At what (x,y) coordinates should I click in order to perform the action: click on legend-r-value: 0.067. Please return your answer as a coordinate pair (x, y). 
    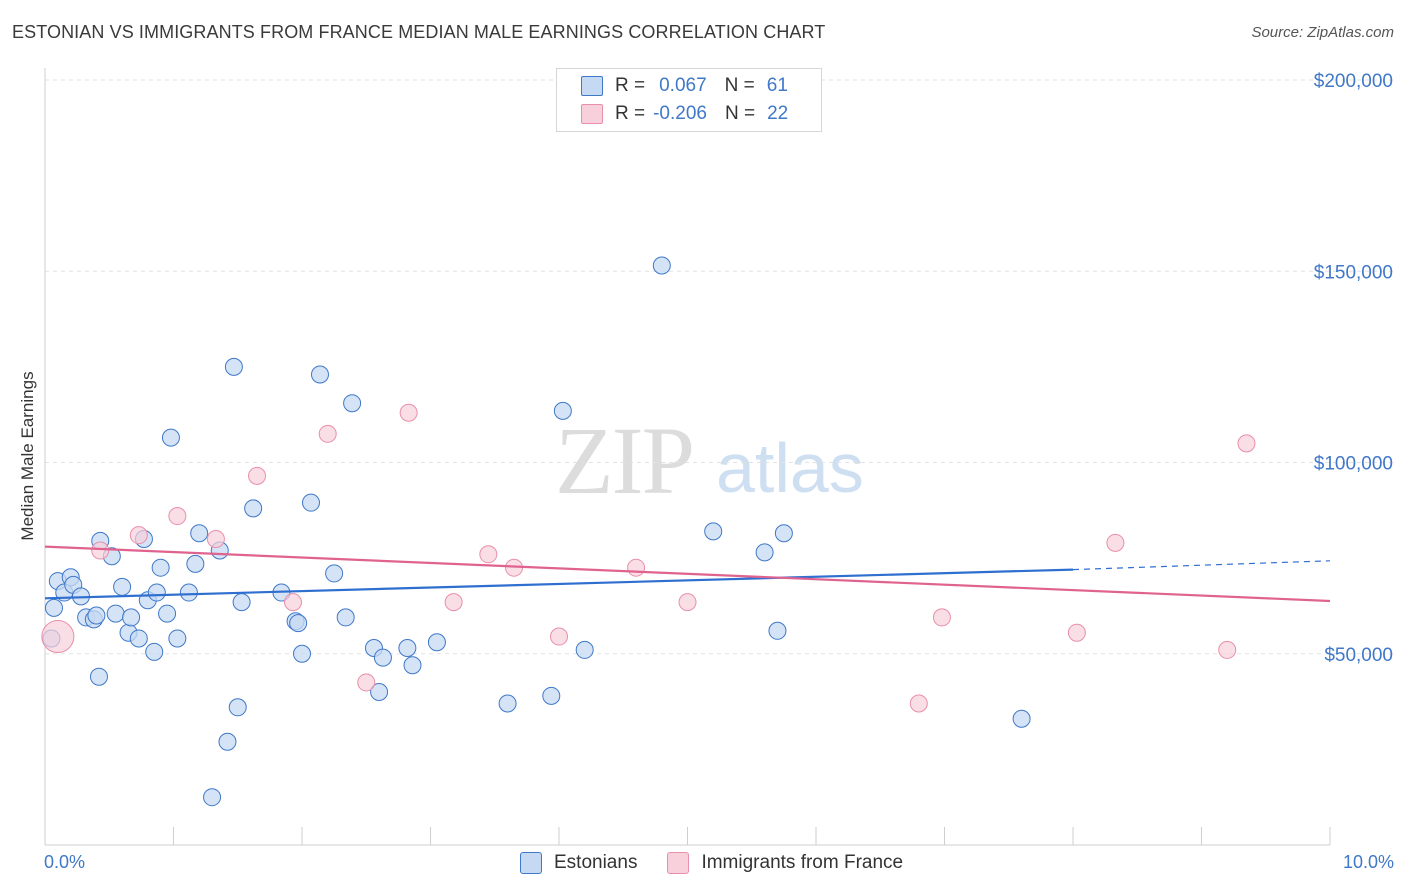
    Looking at the image, I should click on (683, 85).